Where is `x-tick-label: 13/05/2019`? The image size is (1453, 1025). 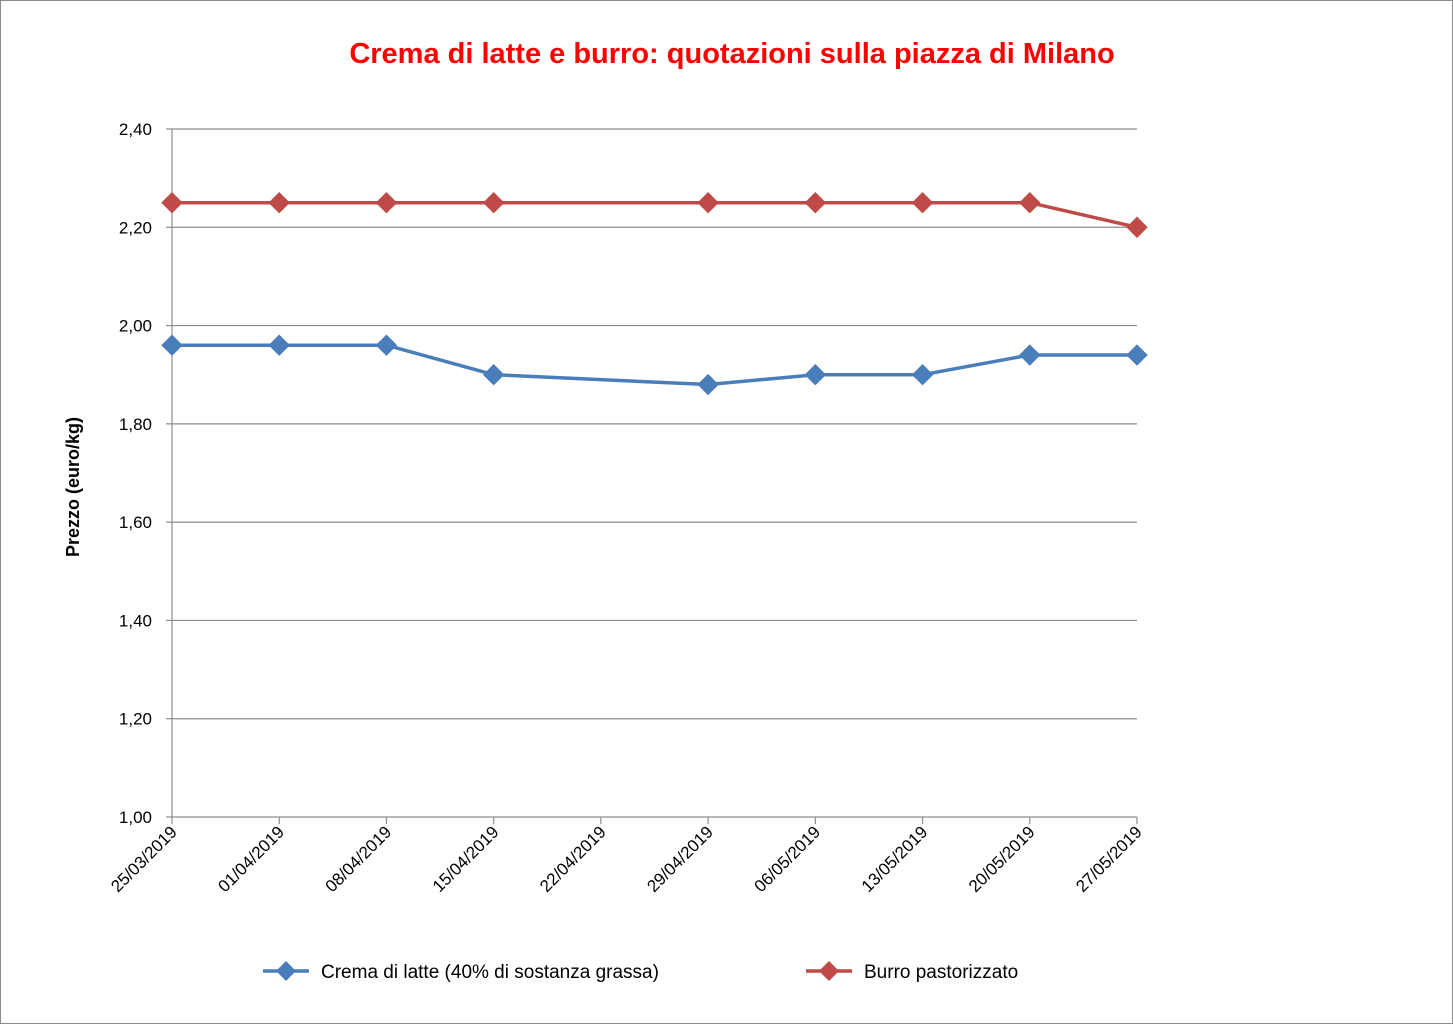 x-tick-label: 13/05/2019 is located at coordinates (895, 859).